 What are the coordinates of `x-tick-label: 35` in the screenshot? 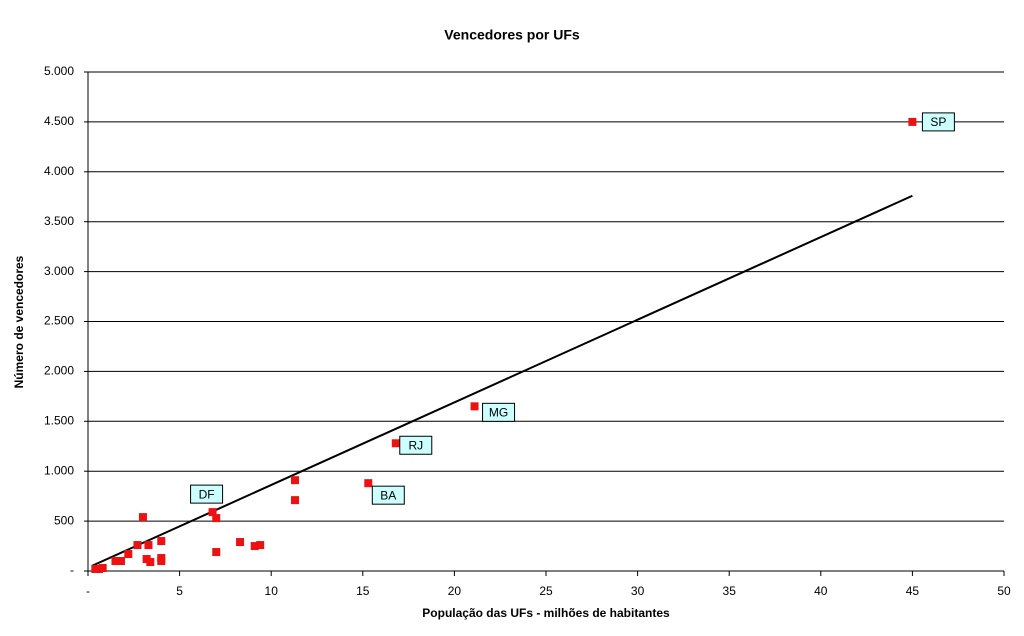 It's located at (730, 591).